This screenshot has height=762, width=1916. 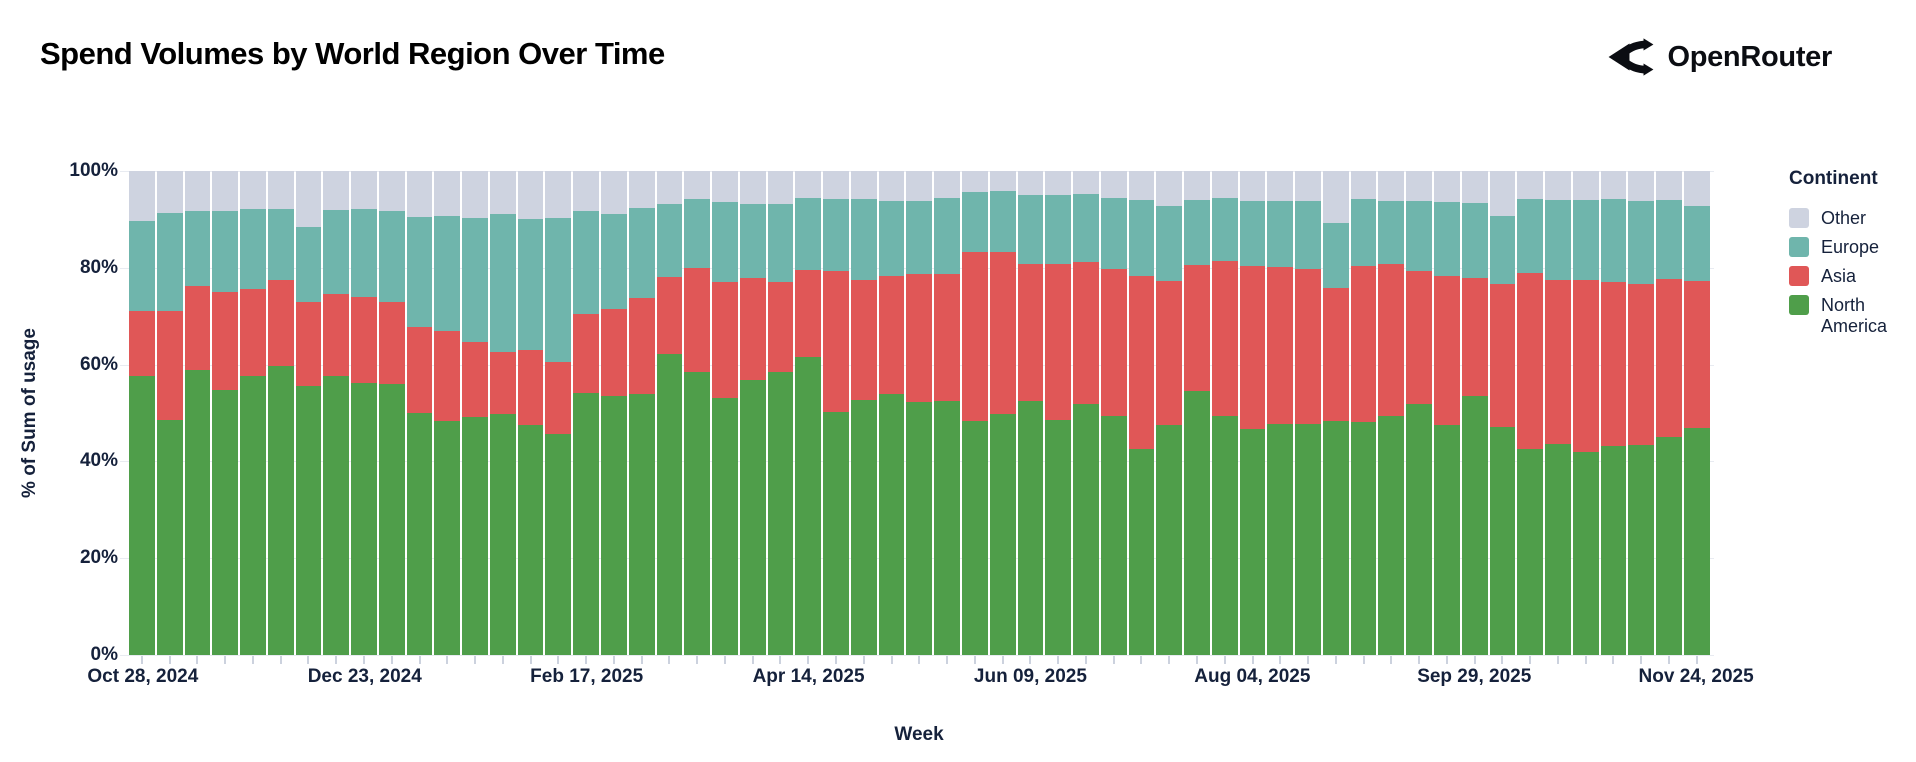 What do you see at coordinates (669, 413) in the screenshot?
I see `bar-mar-10-2025` at bounding box center [669, 413].